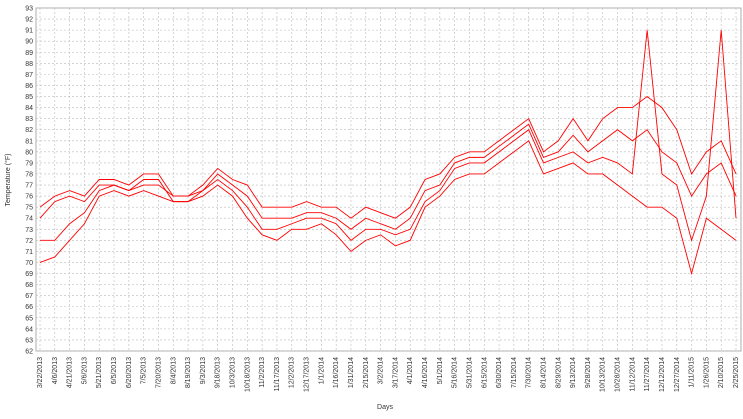  What do you see at coordinates (543, 372) in the screenshot?
I see `x-tick-label: 8/14/2014` at bounding box center [543, 372].